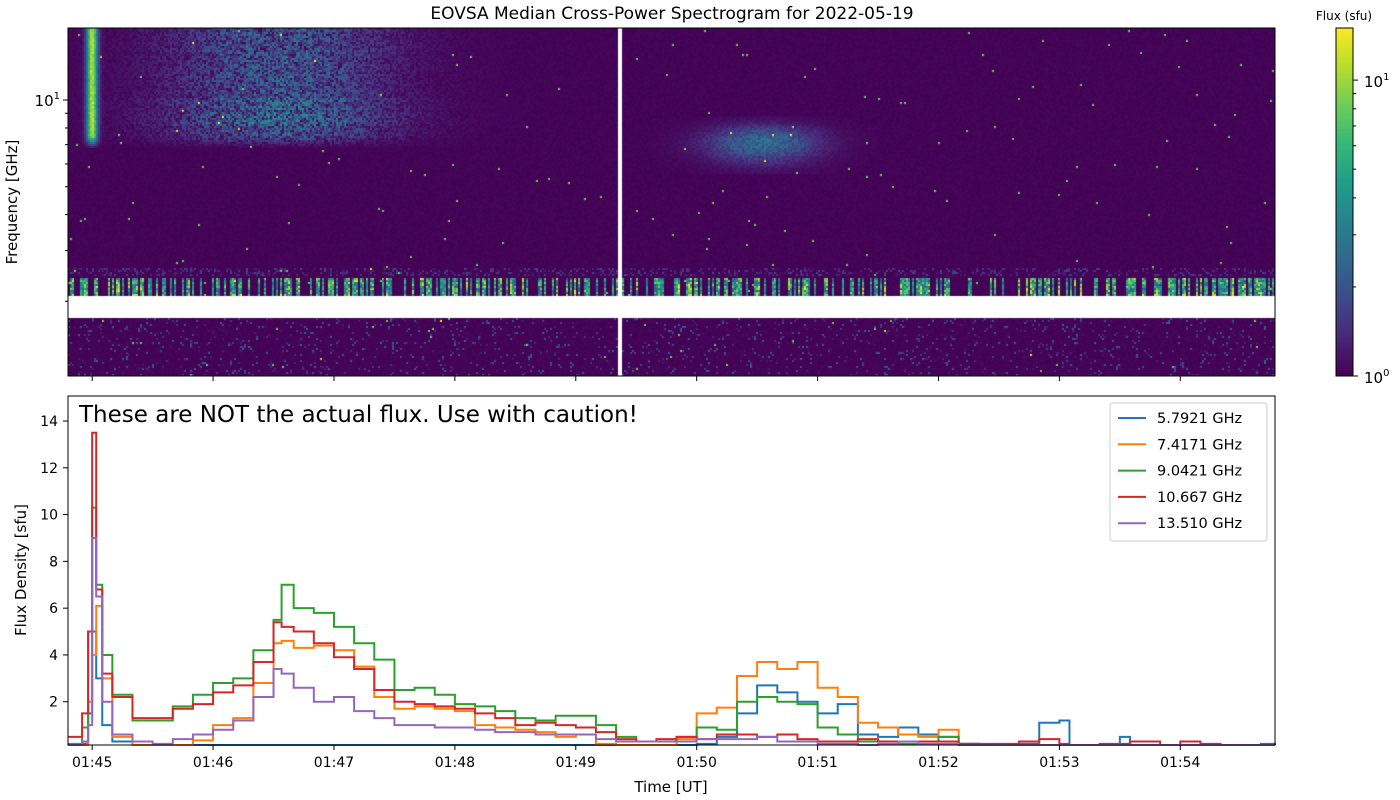  Describe the element at coordinates (53, 703) in the screenshot. I see `flux-ytick-label: 2` at that location.